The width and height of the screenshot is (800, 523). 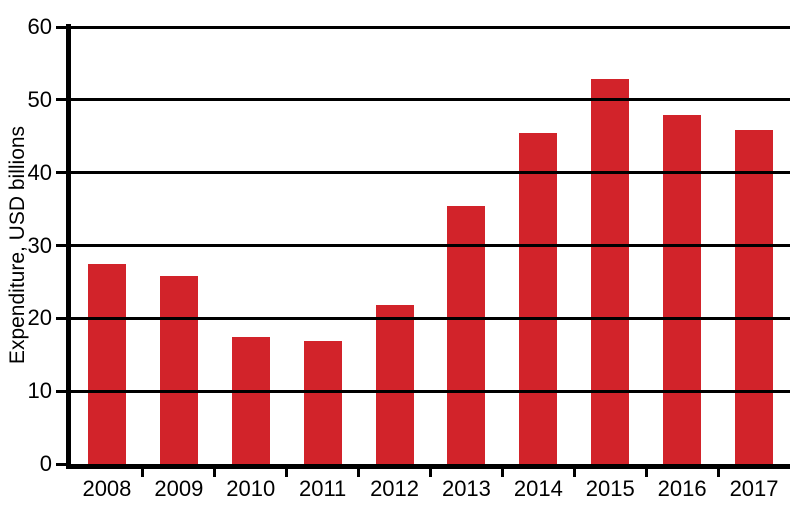 What do you see at coordinates (39, 26) in the screenshot?
I see `y-tick-label-60: 60` at bounding box center [39, 26].